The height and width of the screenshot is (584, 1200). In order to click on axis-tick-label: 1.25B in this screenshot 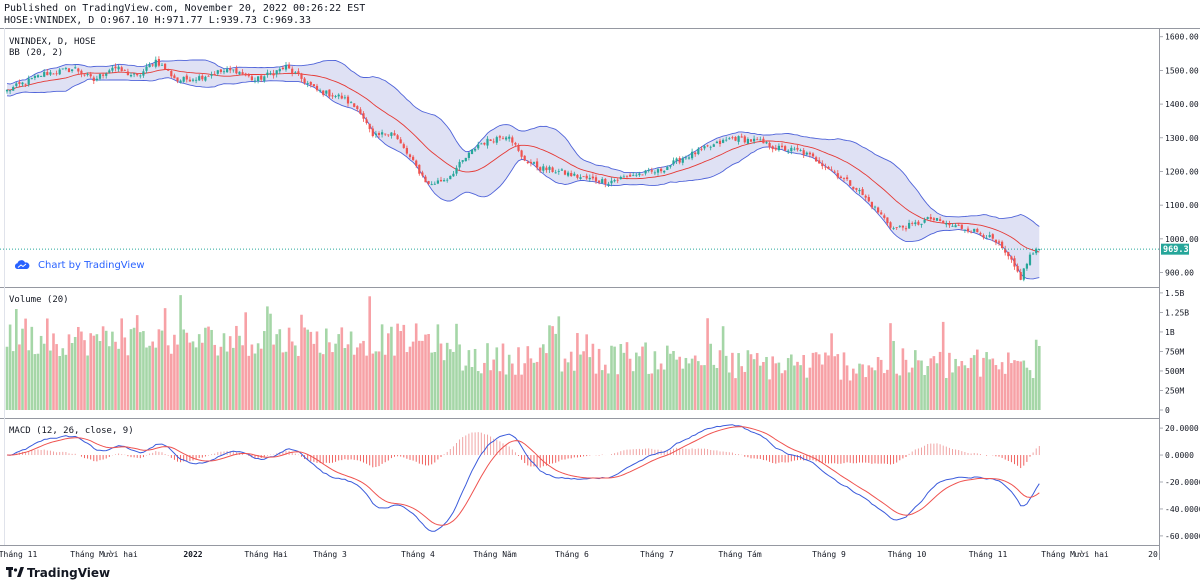, I will do `click(1177, 312)`.